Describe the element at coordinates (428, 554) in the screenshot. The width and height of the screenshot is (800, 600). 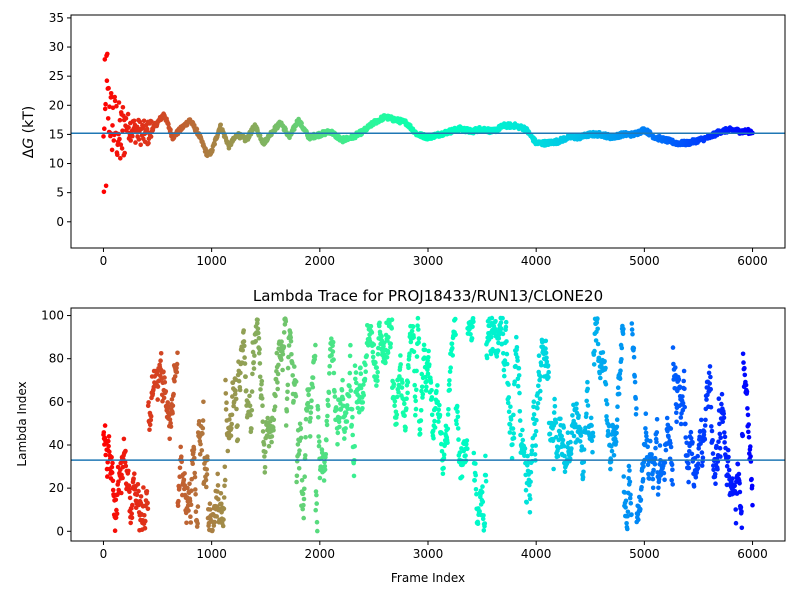
I see `lambda-x-tick-label: 3000` at that location.